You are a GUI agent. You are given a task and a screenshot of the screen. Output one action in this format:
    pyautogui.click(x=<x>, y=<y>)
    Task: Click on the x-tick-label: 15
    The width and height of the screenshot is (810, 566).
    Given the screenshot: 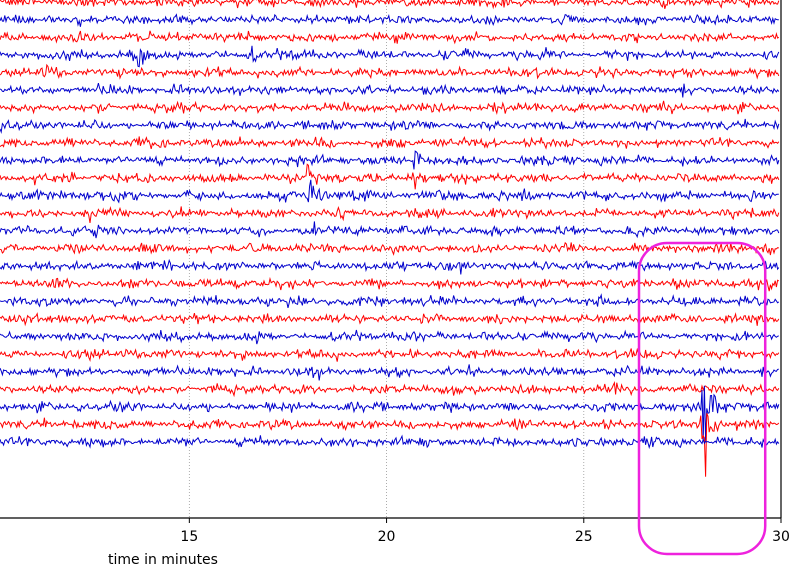 What is the action you would take?
    pyautogui.click(x=189, y=537)
    